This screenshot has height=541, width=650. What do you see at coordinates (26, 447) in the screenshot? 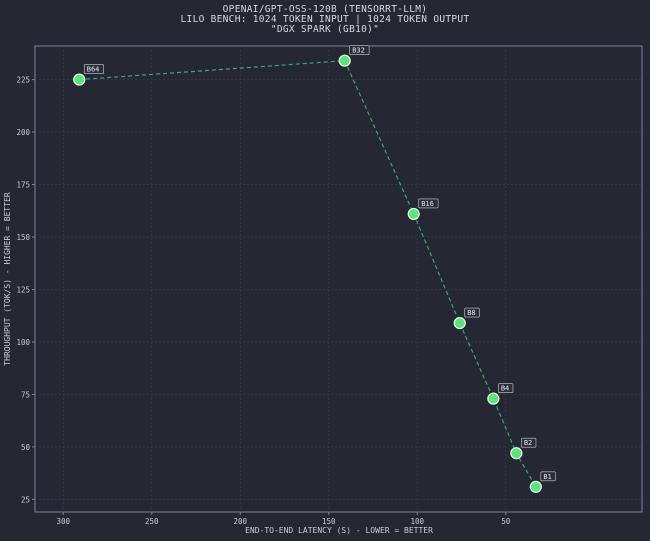
I see `y-tick-label: 50` at bounding box center [26, 447].